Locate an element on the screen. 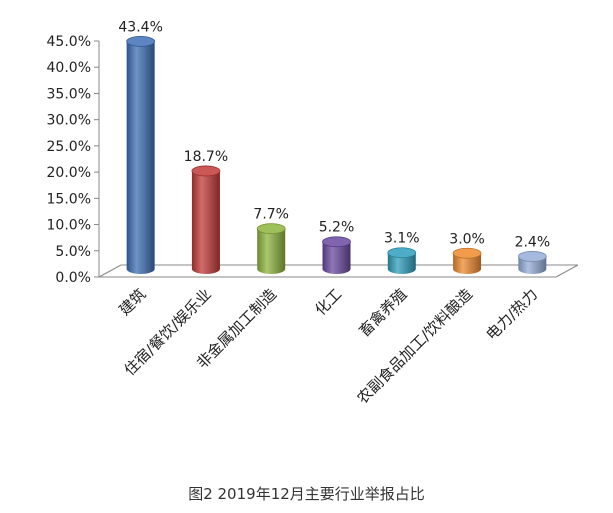 This screenshot has height=513, width=613. data-label: 3.0% is located at coordinates (467, 239).